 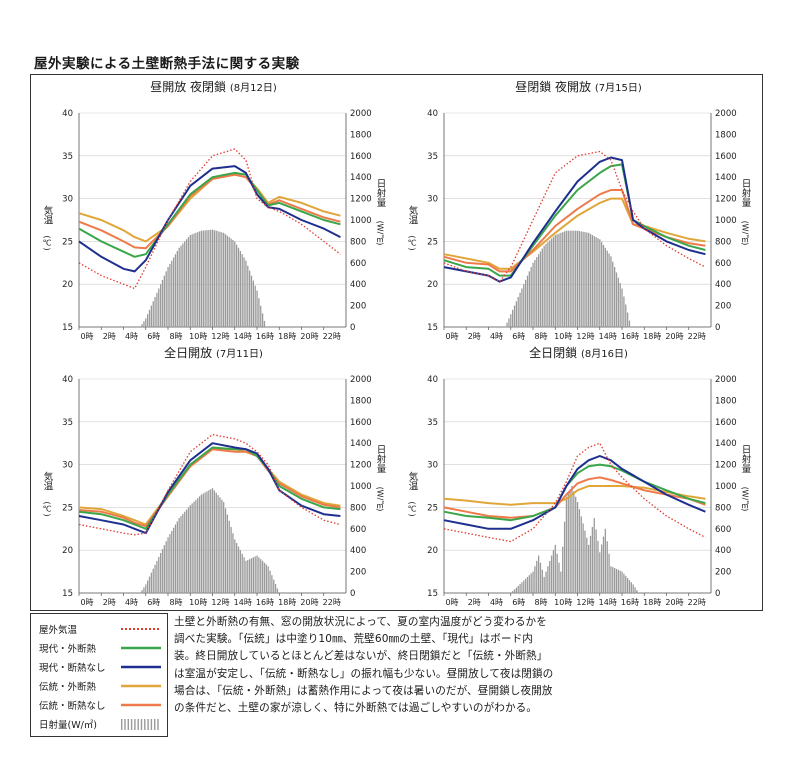 I want to click on series-line-trad_ins, so click(x=209, y=487).